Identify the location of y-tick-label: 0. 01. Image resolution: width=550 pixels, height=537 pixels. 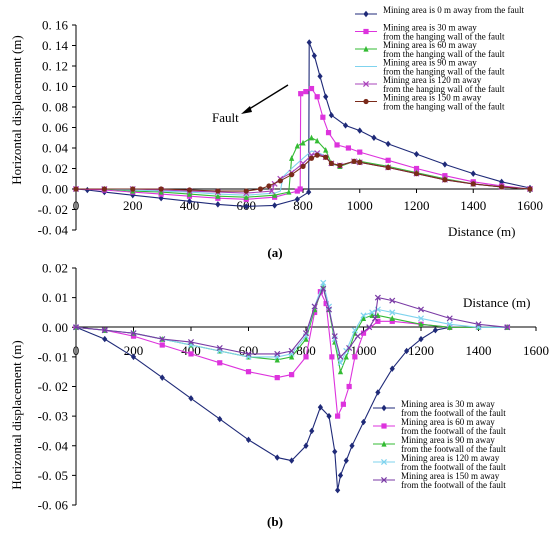
(55, 297).